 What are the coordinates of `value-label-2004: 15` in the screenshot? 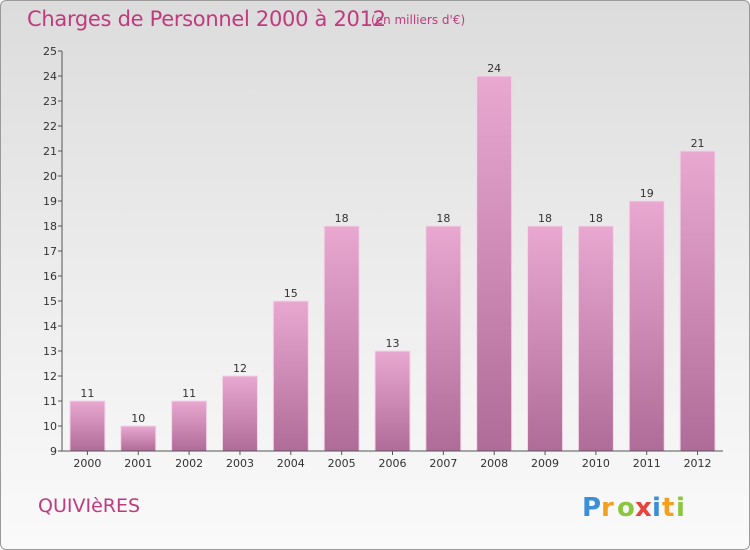 It's located at (291, 293).